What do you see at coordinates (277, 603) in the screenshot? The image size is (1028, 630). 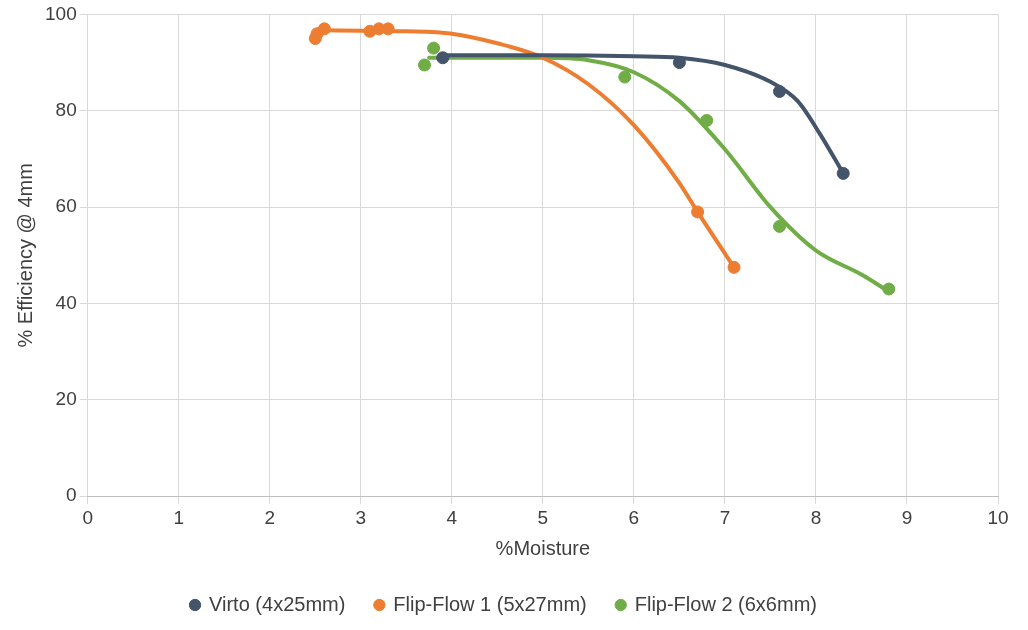 I see `legend-label: Virto (4x25mm)` at bounding box center [277, 603].